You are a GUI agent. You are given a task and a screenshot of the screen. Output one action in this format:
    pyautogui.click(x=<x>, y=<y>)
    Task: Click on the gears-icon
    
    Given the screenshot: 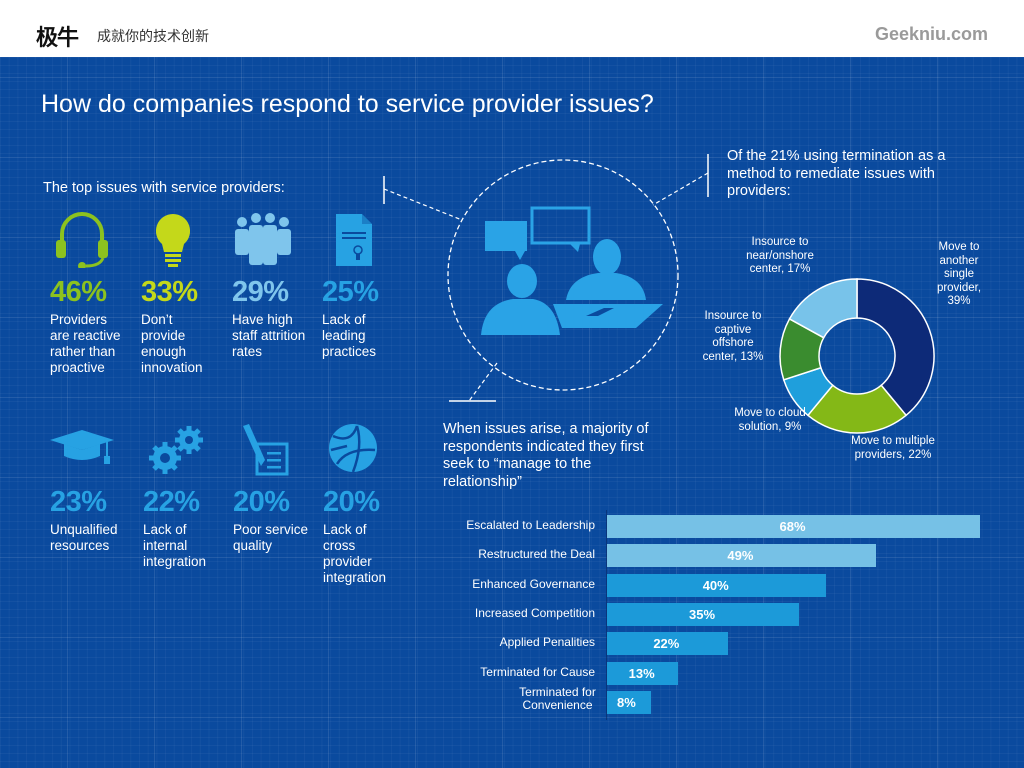 What is the action you would take?
    pyautogui.click(x=188, y=450)
    